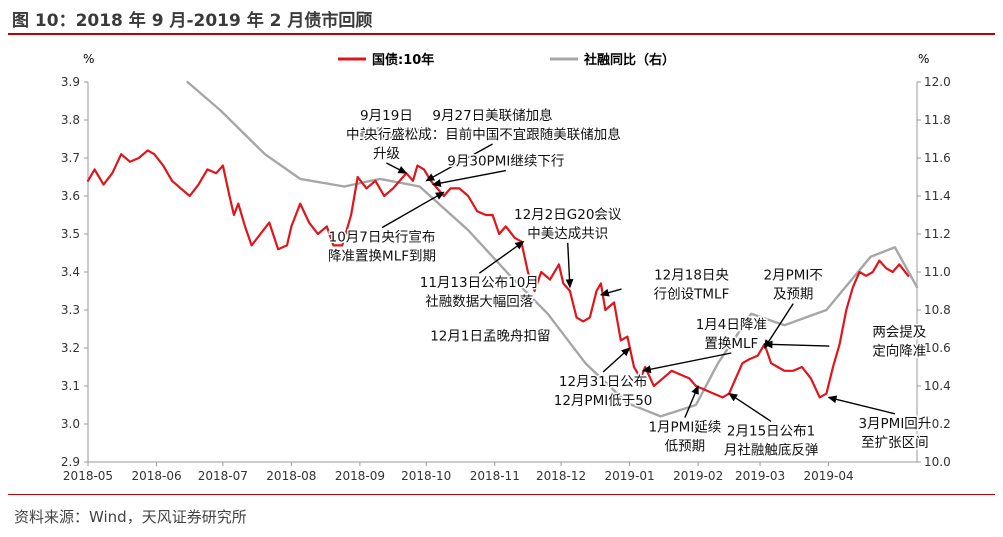 This screenshot has width=1003, height=537. What do you see at coordinates (291, 476) in the screenshot?
I see `x-tick-label: 2018-08` at bounding box center [291, 476].